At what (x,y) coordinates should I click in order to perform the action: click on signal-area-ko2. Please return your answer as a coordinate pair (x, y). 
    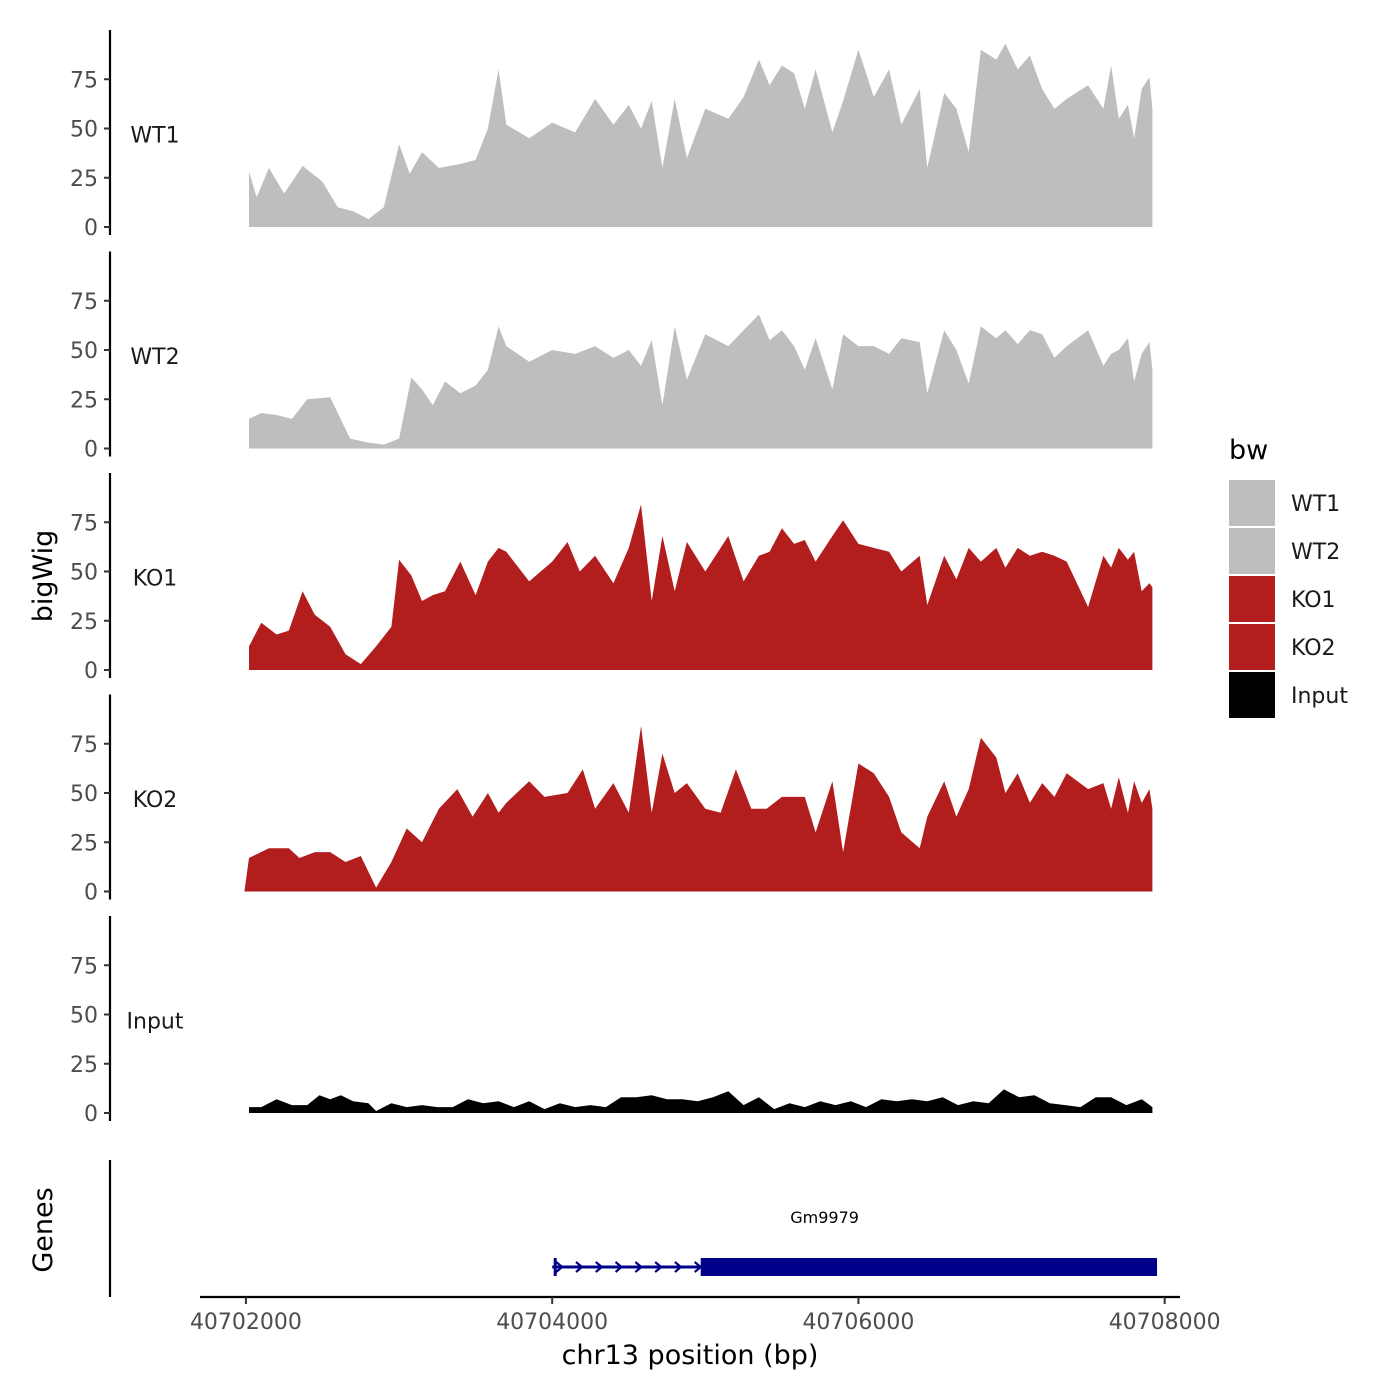
    Looking at the image, I should click on (698, 809).